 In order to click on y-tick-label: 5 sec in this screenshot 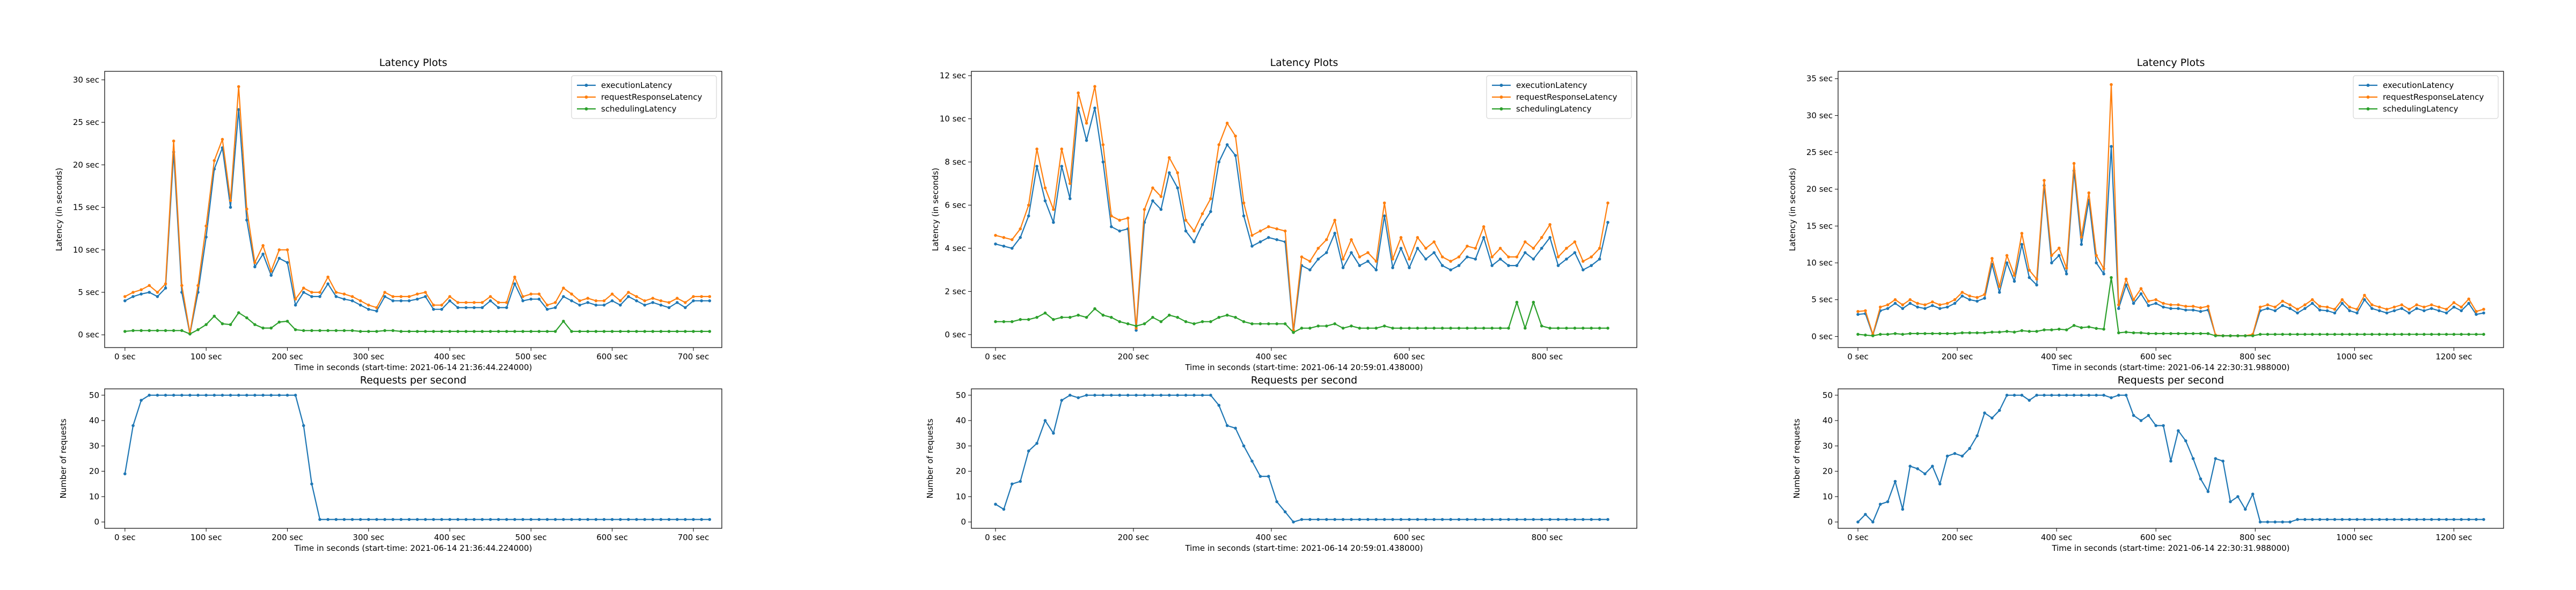, I will do `click(1822, 300)`.